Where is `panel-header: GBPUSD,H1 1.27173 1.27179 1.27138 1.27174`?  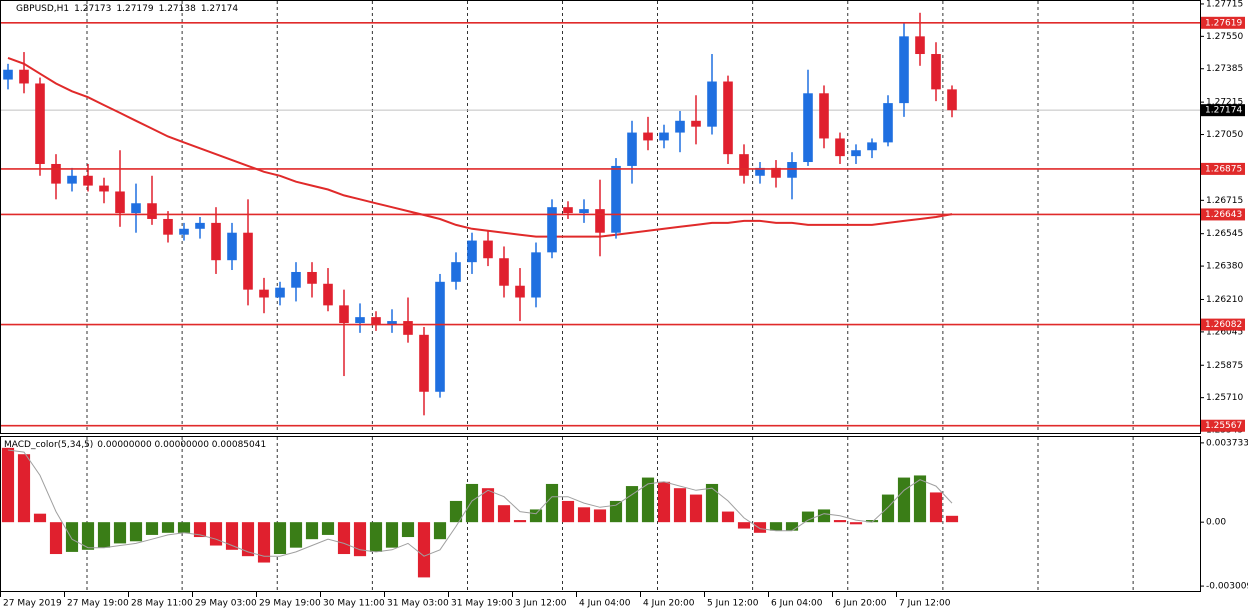
panel-header: GBPUSD,H1 1.27173 1.27179 1.27138 1.27174 is located at coordinates (127, 9).